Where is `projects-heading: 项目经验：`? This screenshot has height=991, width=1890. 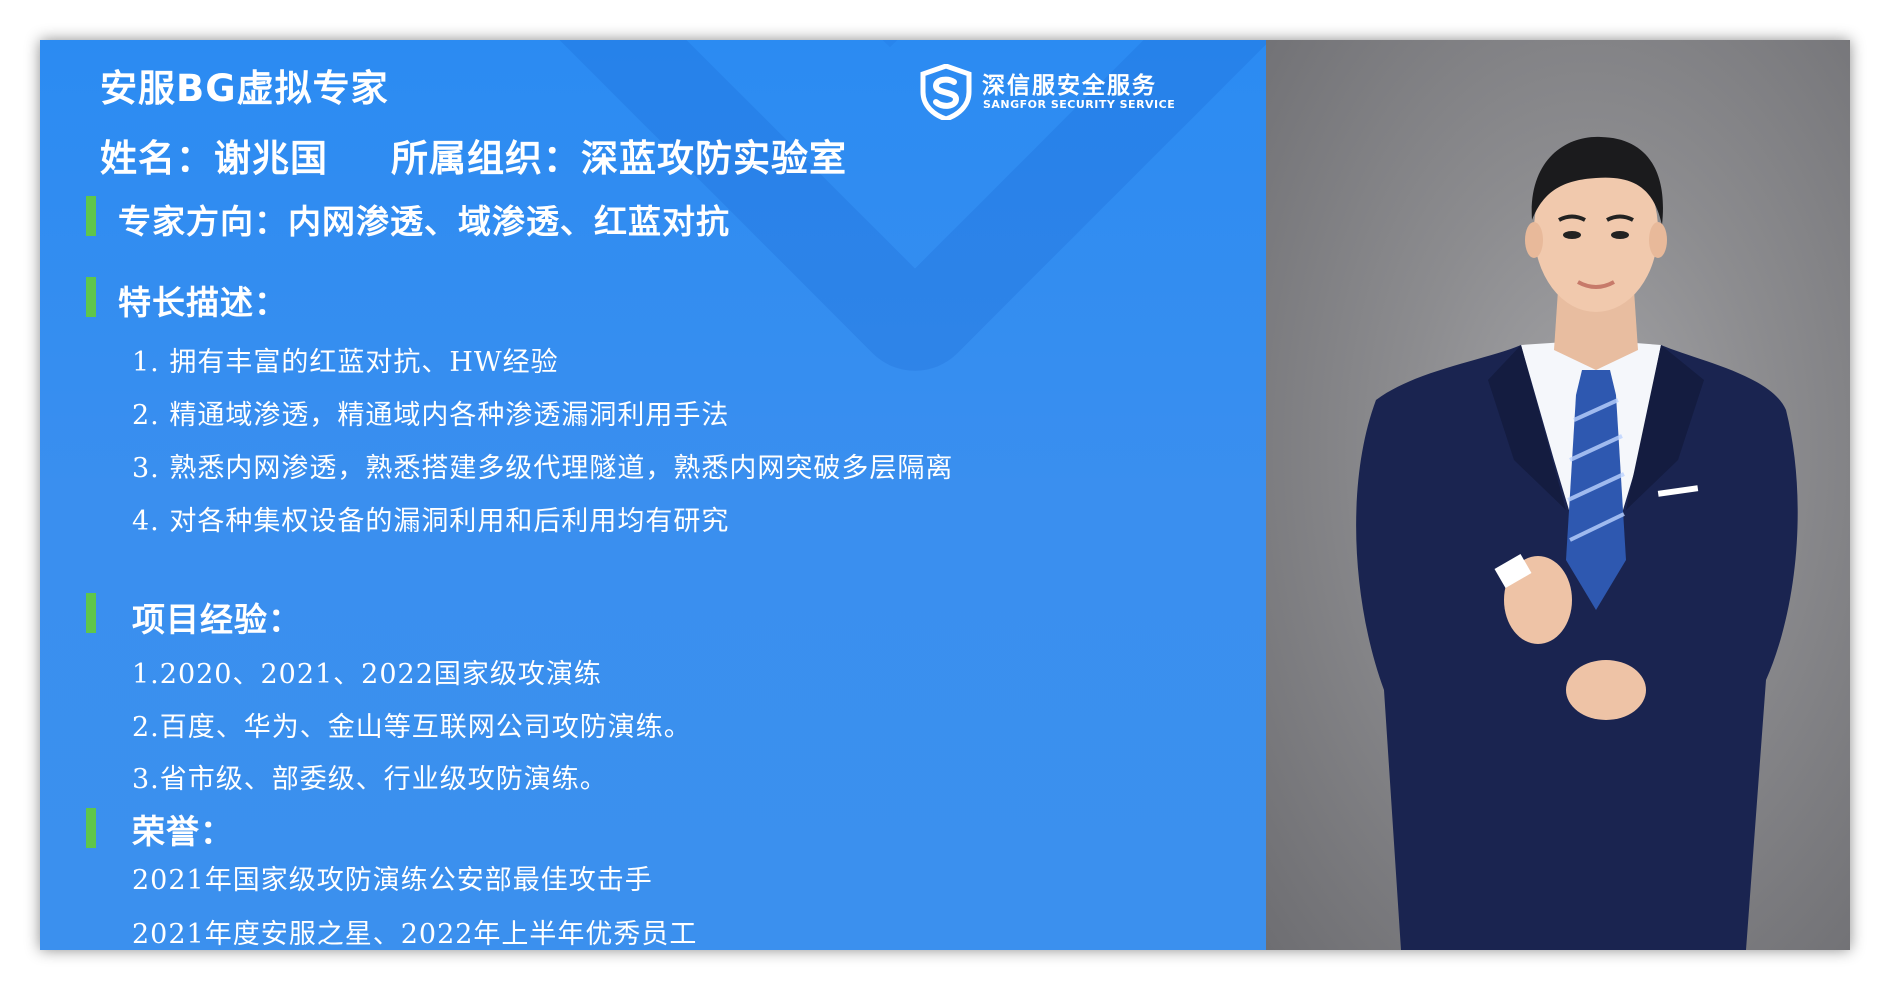 projects-heading: 项目经验： is located at coordinates (217, 619).